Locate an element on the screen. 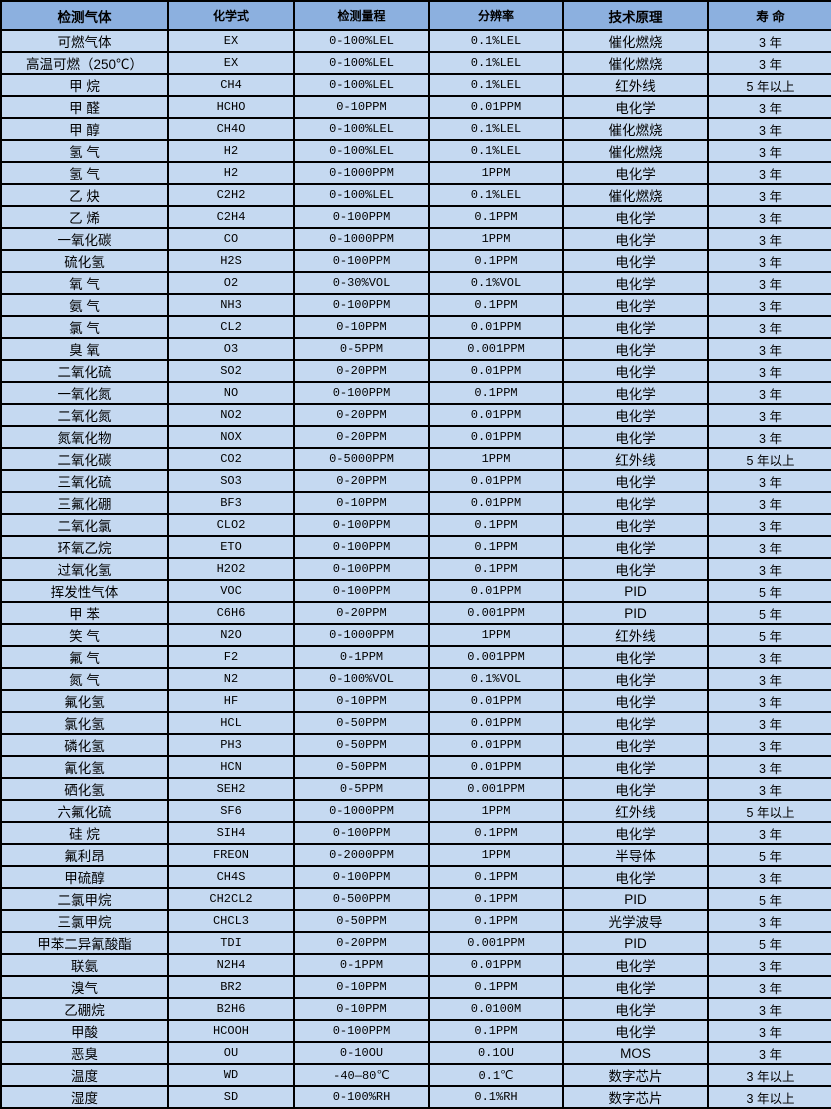 The width and height of the screenshot is (831, 1109). table-row: 恶臭 OU 0-10OU 0.1OU MOS 3 年 is located at coordinates (415, 1053).